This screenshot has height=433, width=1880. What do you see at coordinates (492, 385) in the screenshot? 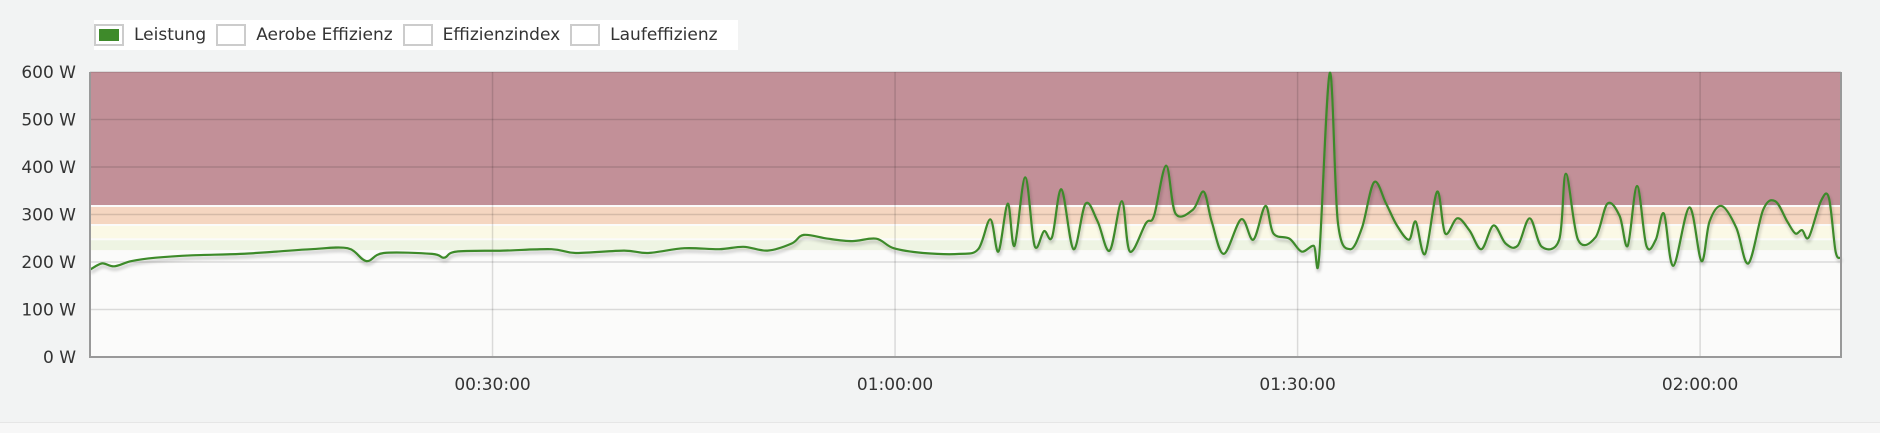
I see `x-tick-label: 00:30:00` at bounding box center [492, 385].